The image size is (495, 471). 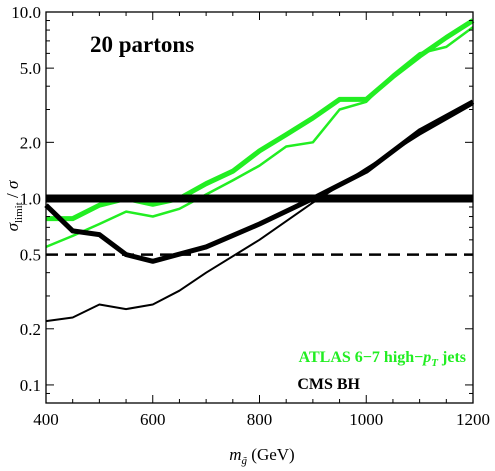 I want to click on legend-cms-label: CMS BH, so click(x=328, y=384).